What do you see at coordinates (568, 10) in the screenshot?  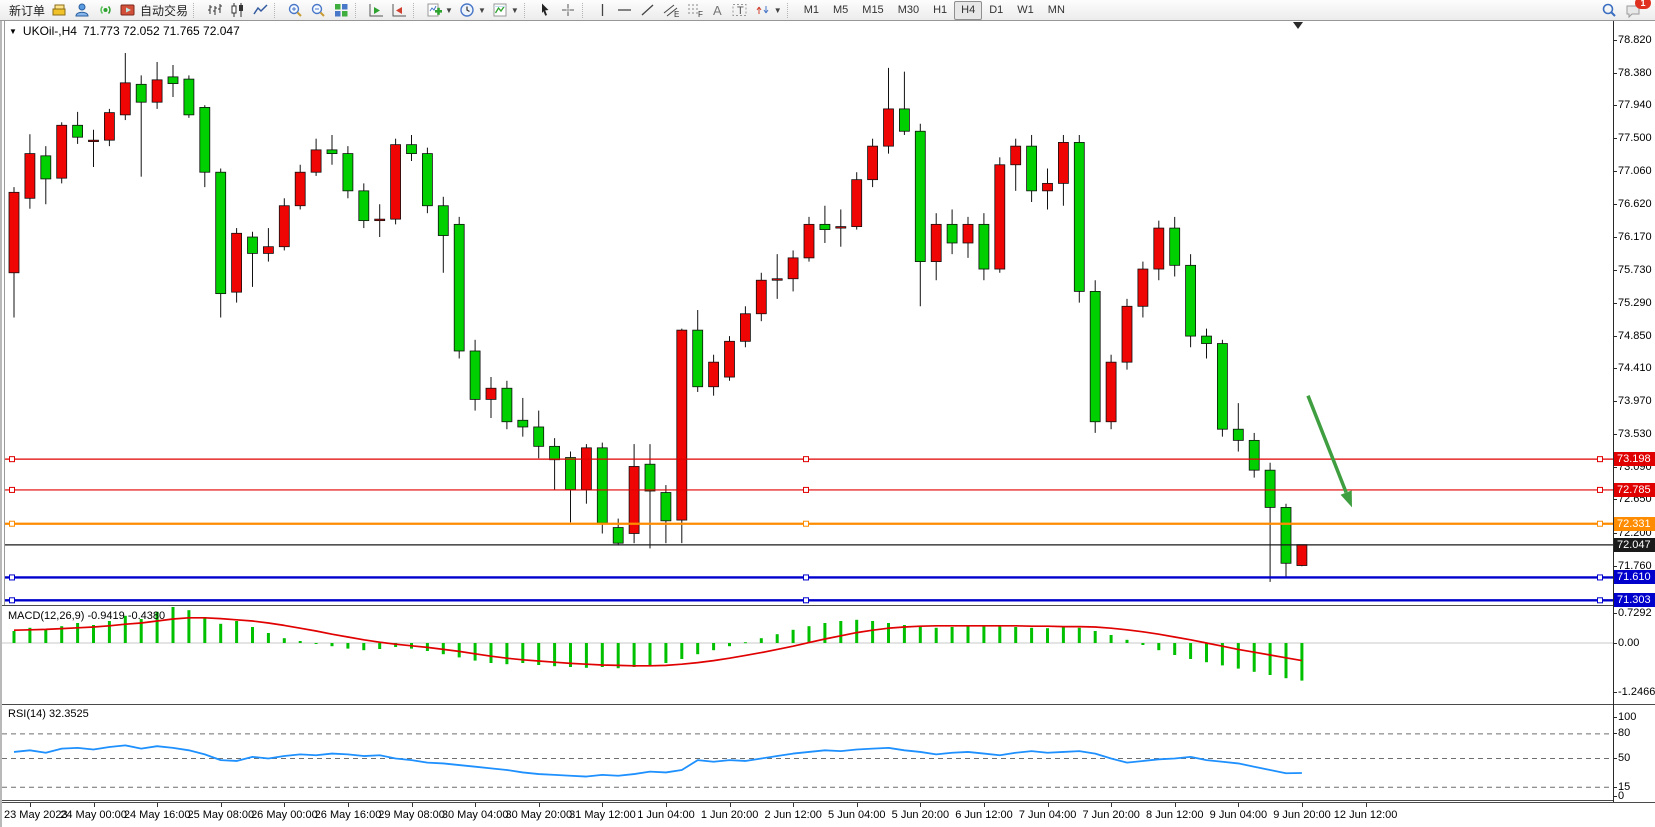 I see `crosshair-icon` at bounding box center [568, 10].